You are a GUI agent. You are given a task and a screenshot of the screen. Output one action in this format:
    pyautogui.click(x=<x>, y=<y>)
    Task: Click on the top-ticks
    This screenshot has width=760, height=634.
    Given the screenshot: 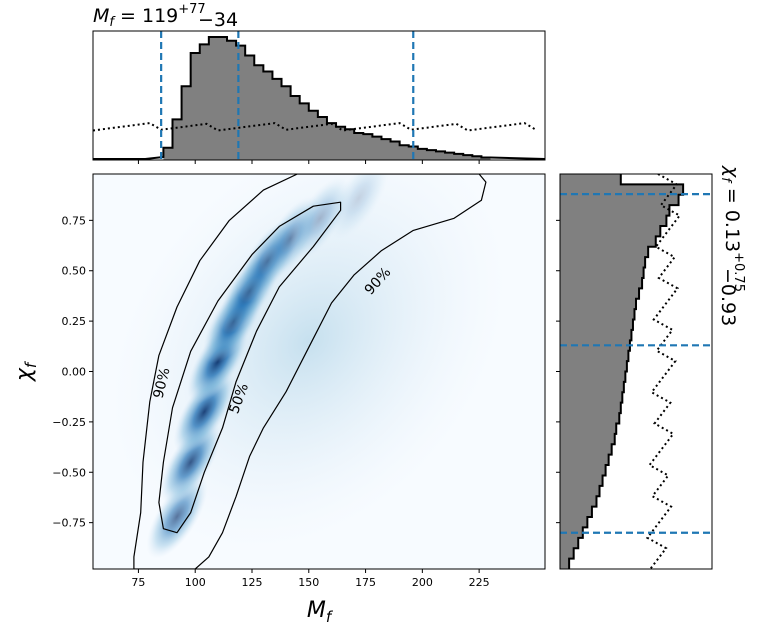 What is the action you would take?
    pyautogui.click(x=308, y=162)
    